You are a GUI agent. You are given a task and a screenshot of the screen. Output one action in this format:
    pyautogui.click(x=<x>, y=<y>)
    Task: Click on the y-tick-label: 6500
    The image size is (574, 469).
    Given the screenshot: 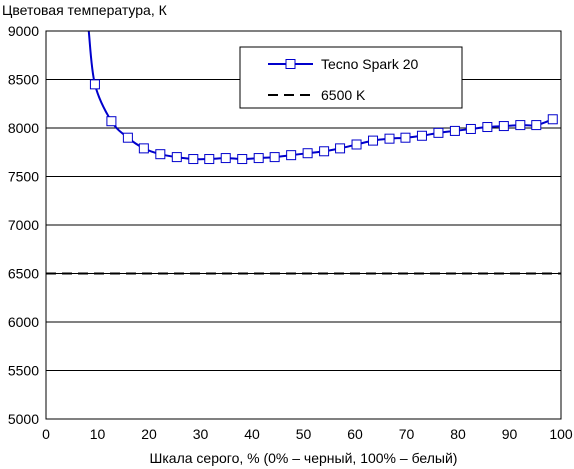 What is the action you would take?
    pyautogui.click(x=23, y=274)
    